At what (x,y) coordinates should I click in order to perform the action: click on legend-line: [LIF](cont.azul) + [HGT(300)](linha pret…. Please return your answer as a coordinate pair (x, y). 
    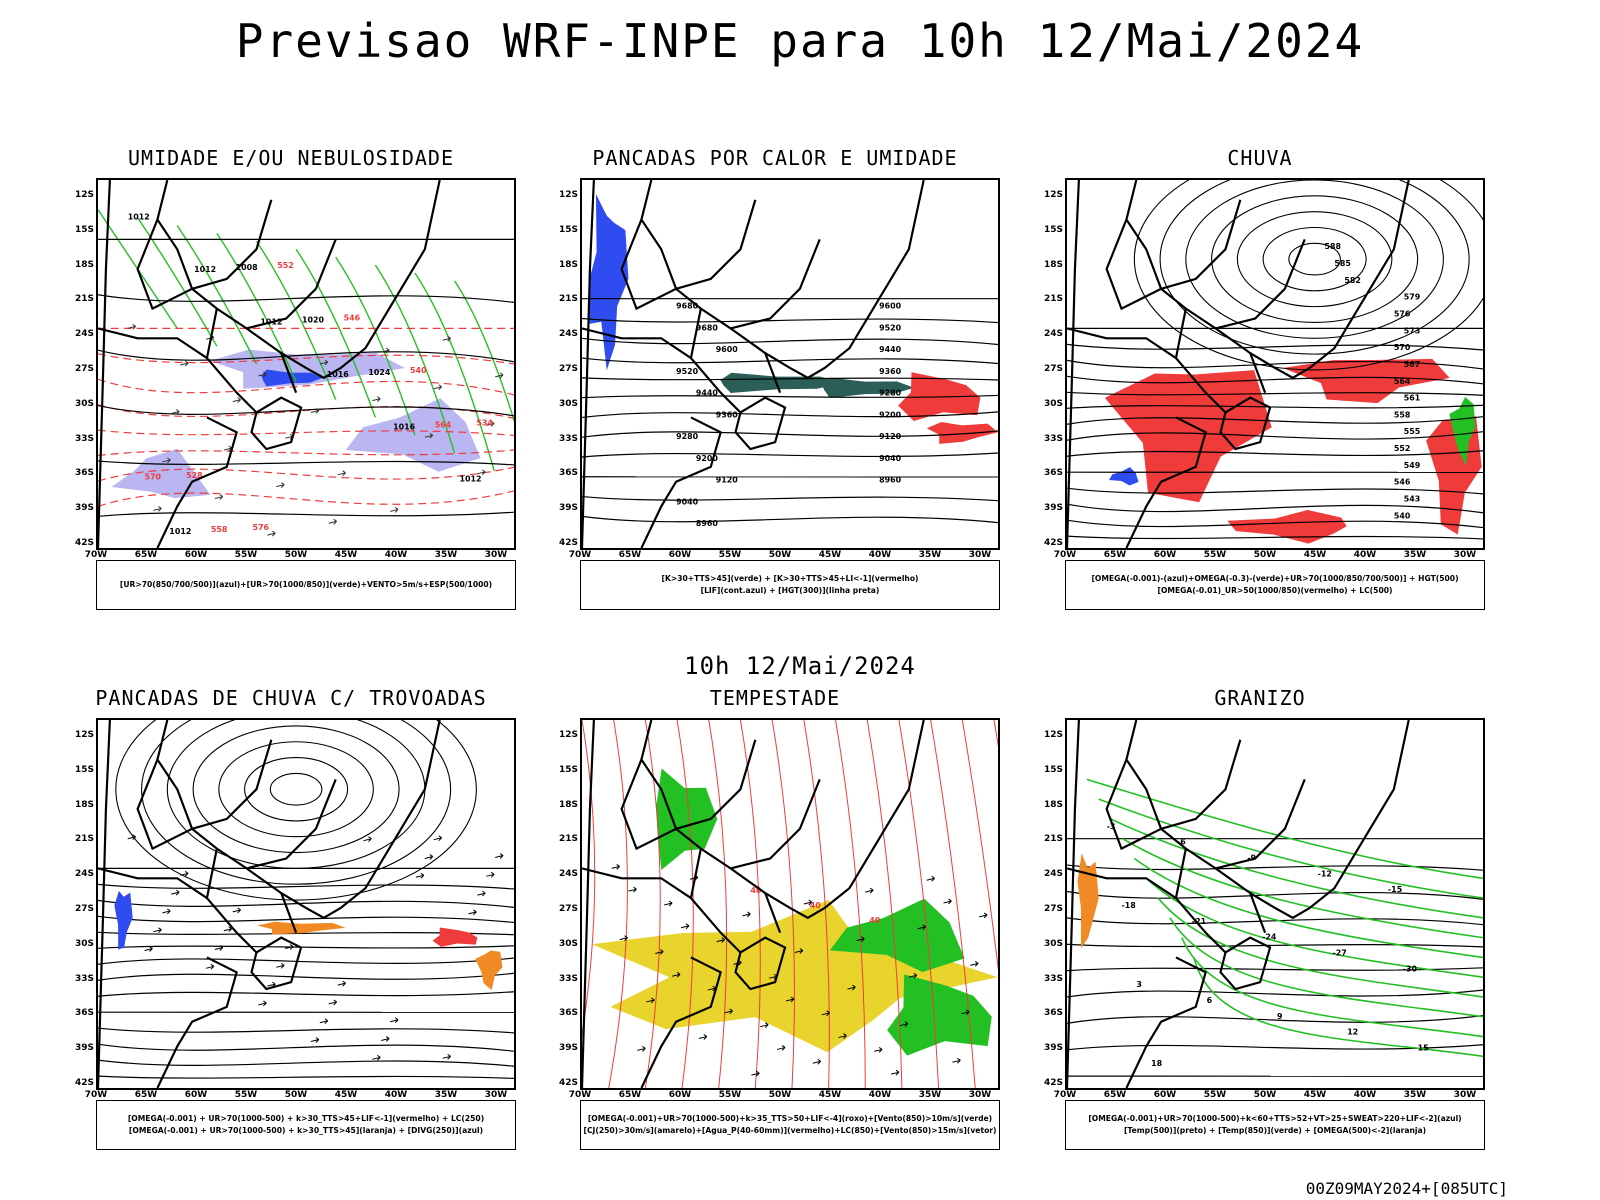
    Looking at the image, I should click on (790, 590).